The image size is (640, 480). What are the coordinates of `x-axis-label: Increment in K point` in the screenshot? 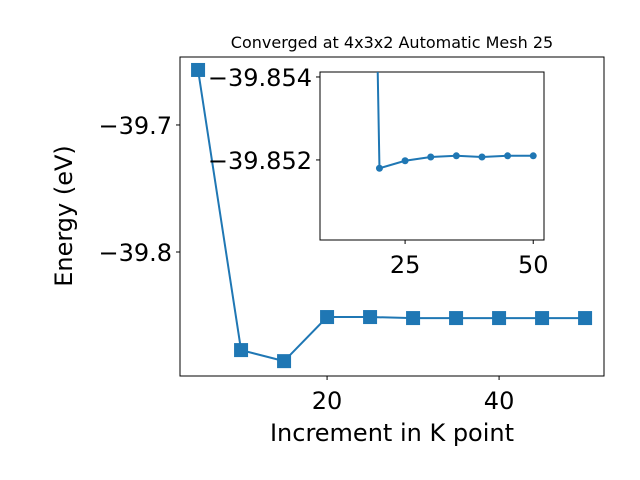 It's located at (392, 433).